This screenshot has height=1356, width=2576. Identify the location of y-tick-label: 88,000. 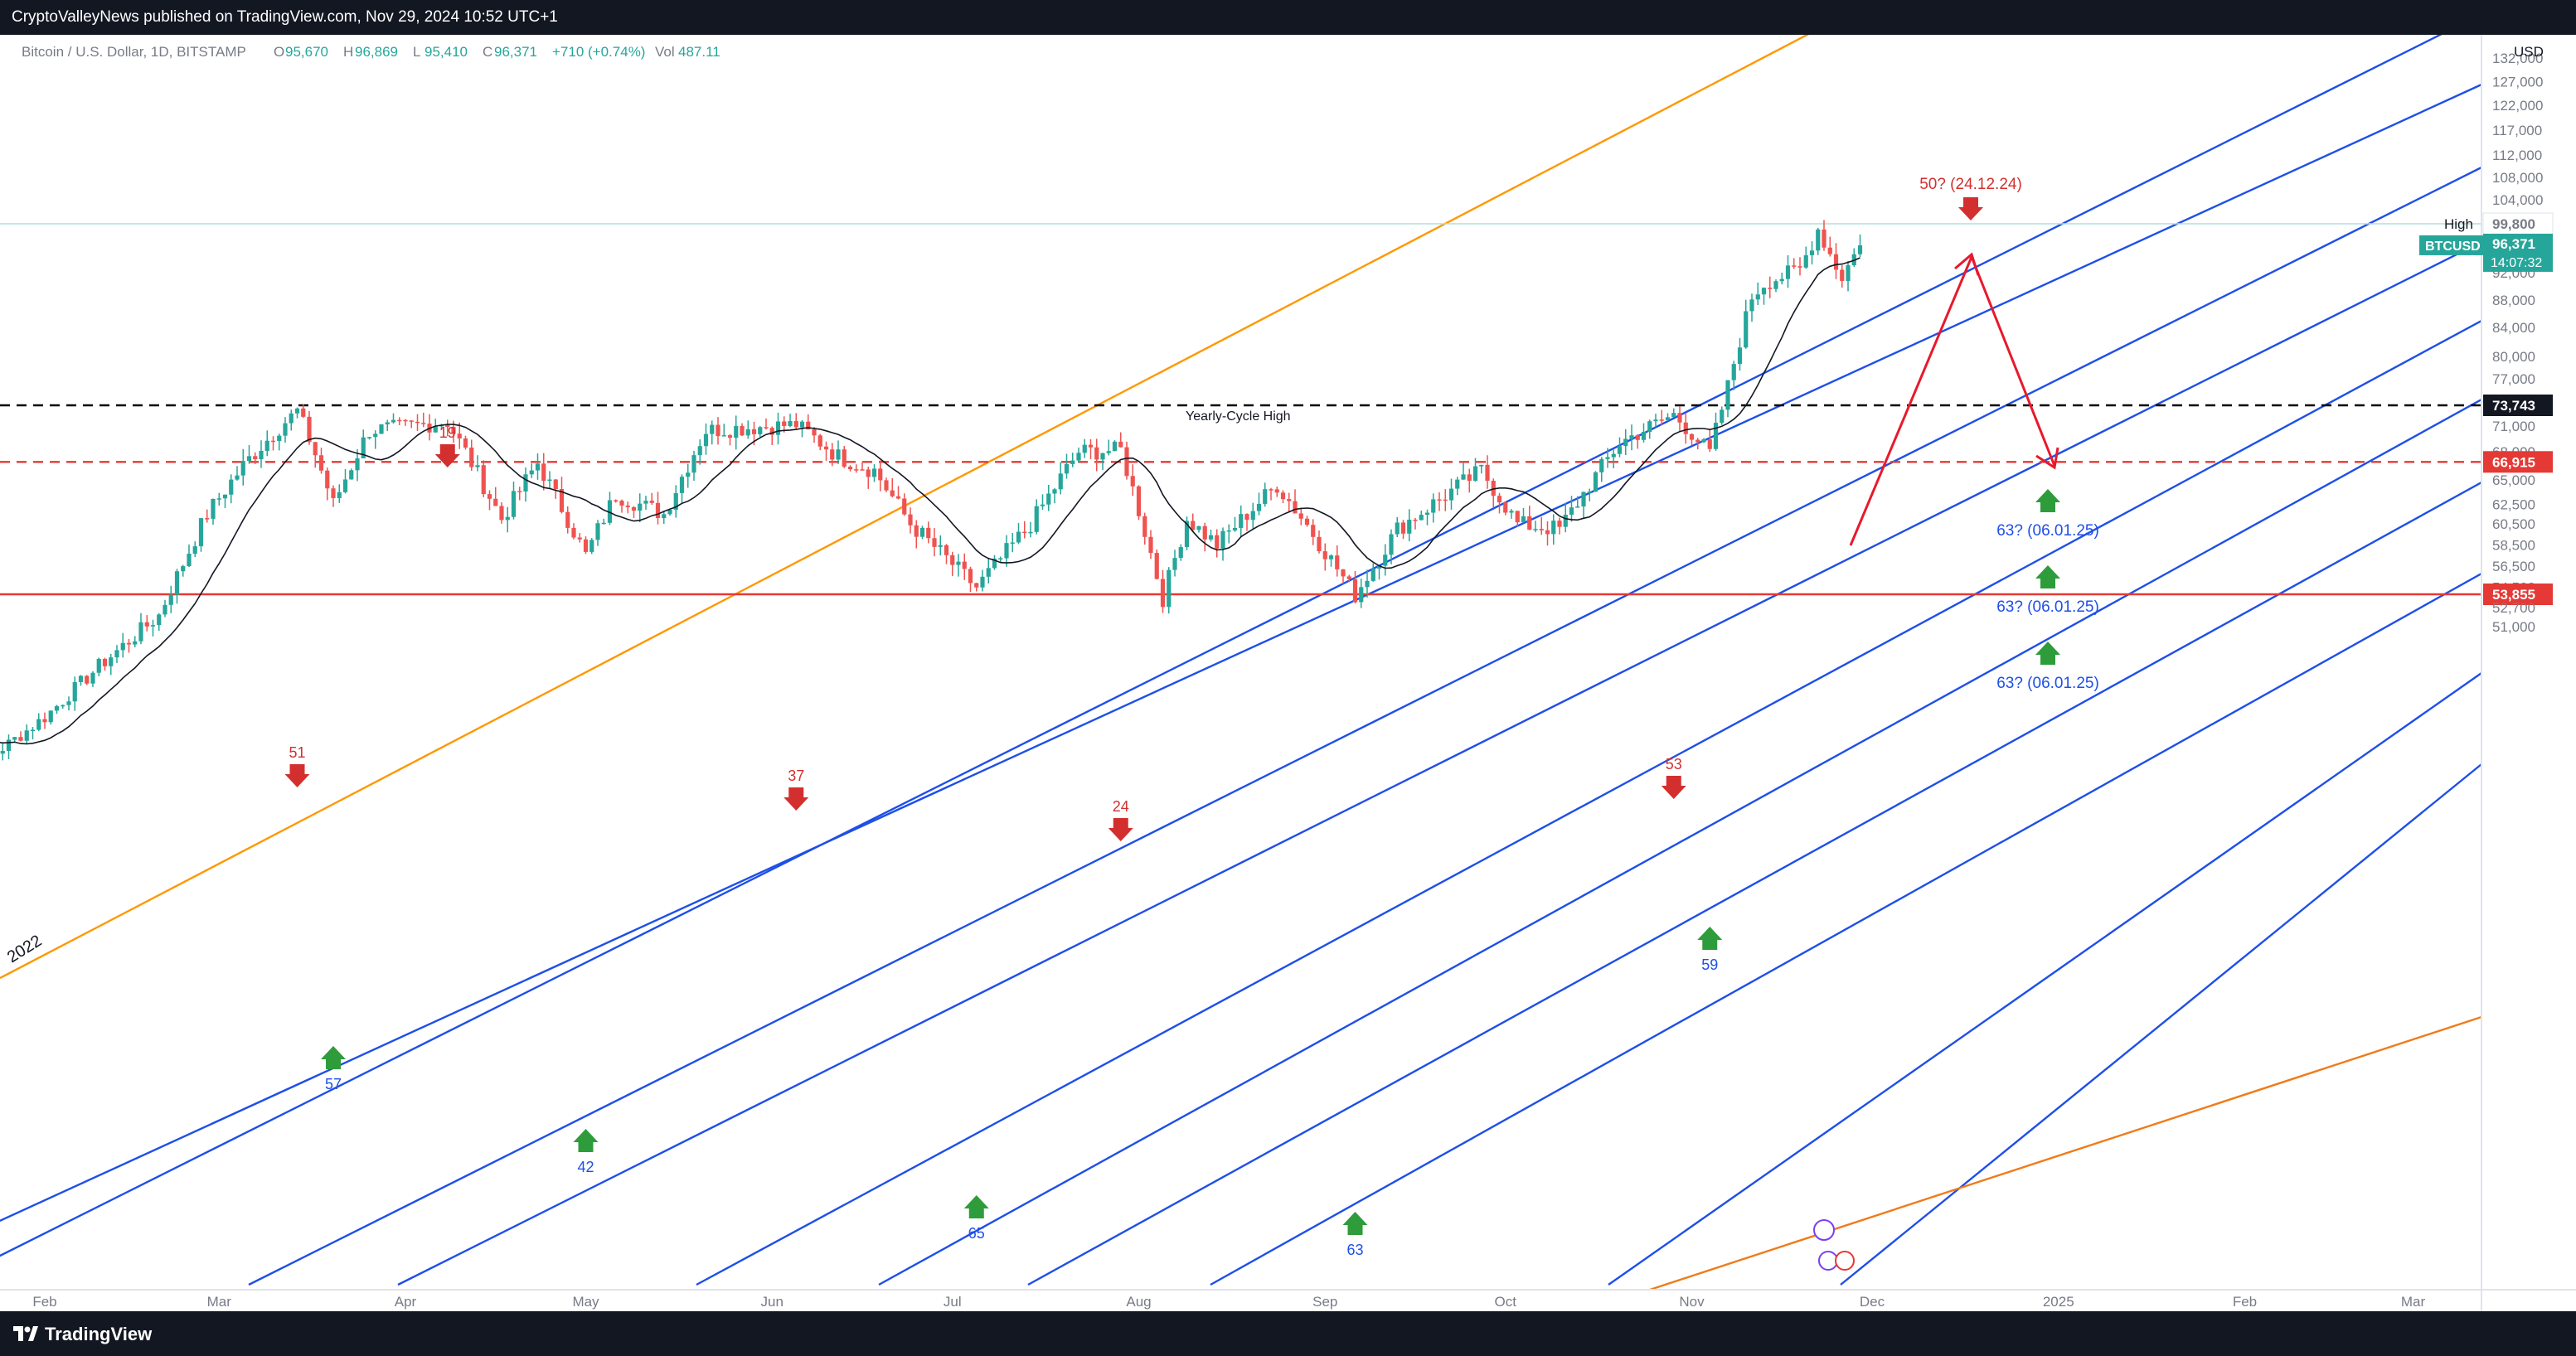
(2513, 300).